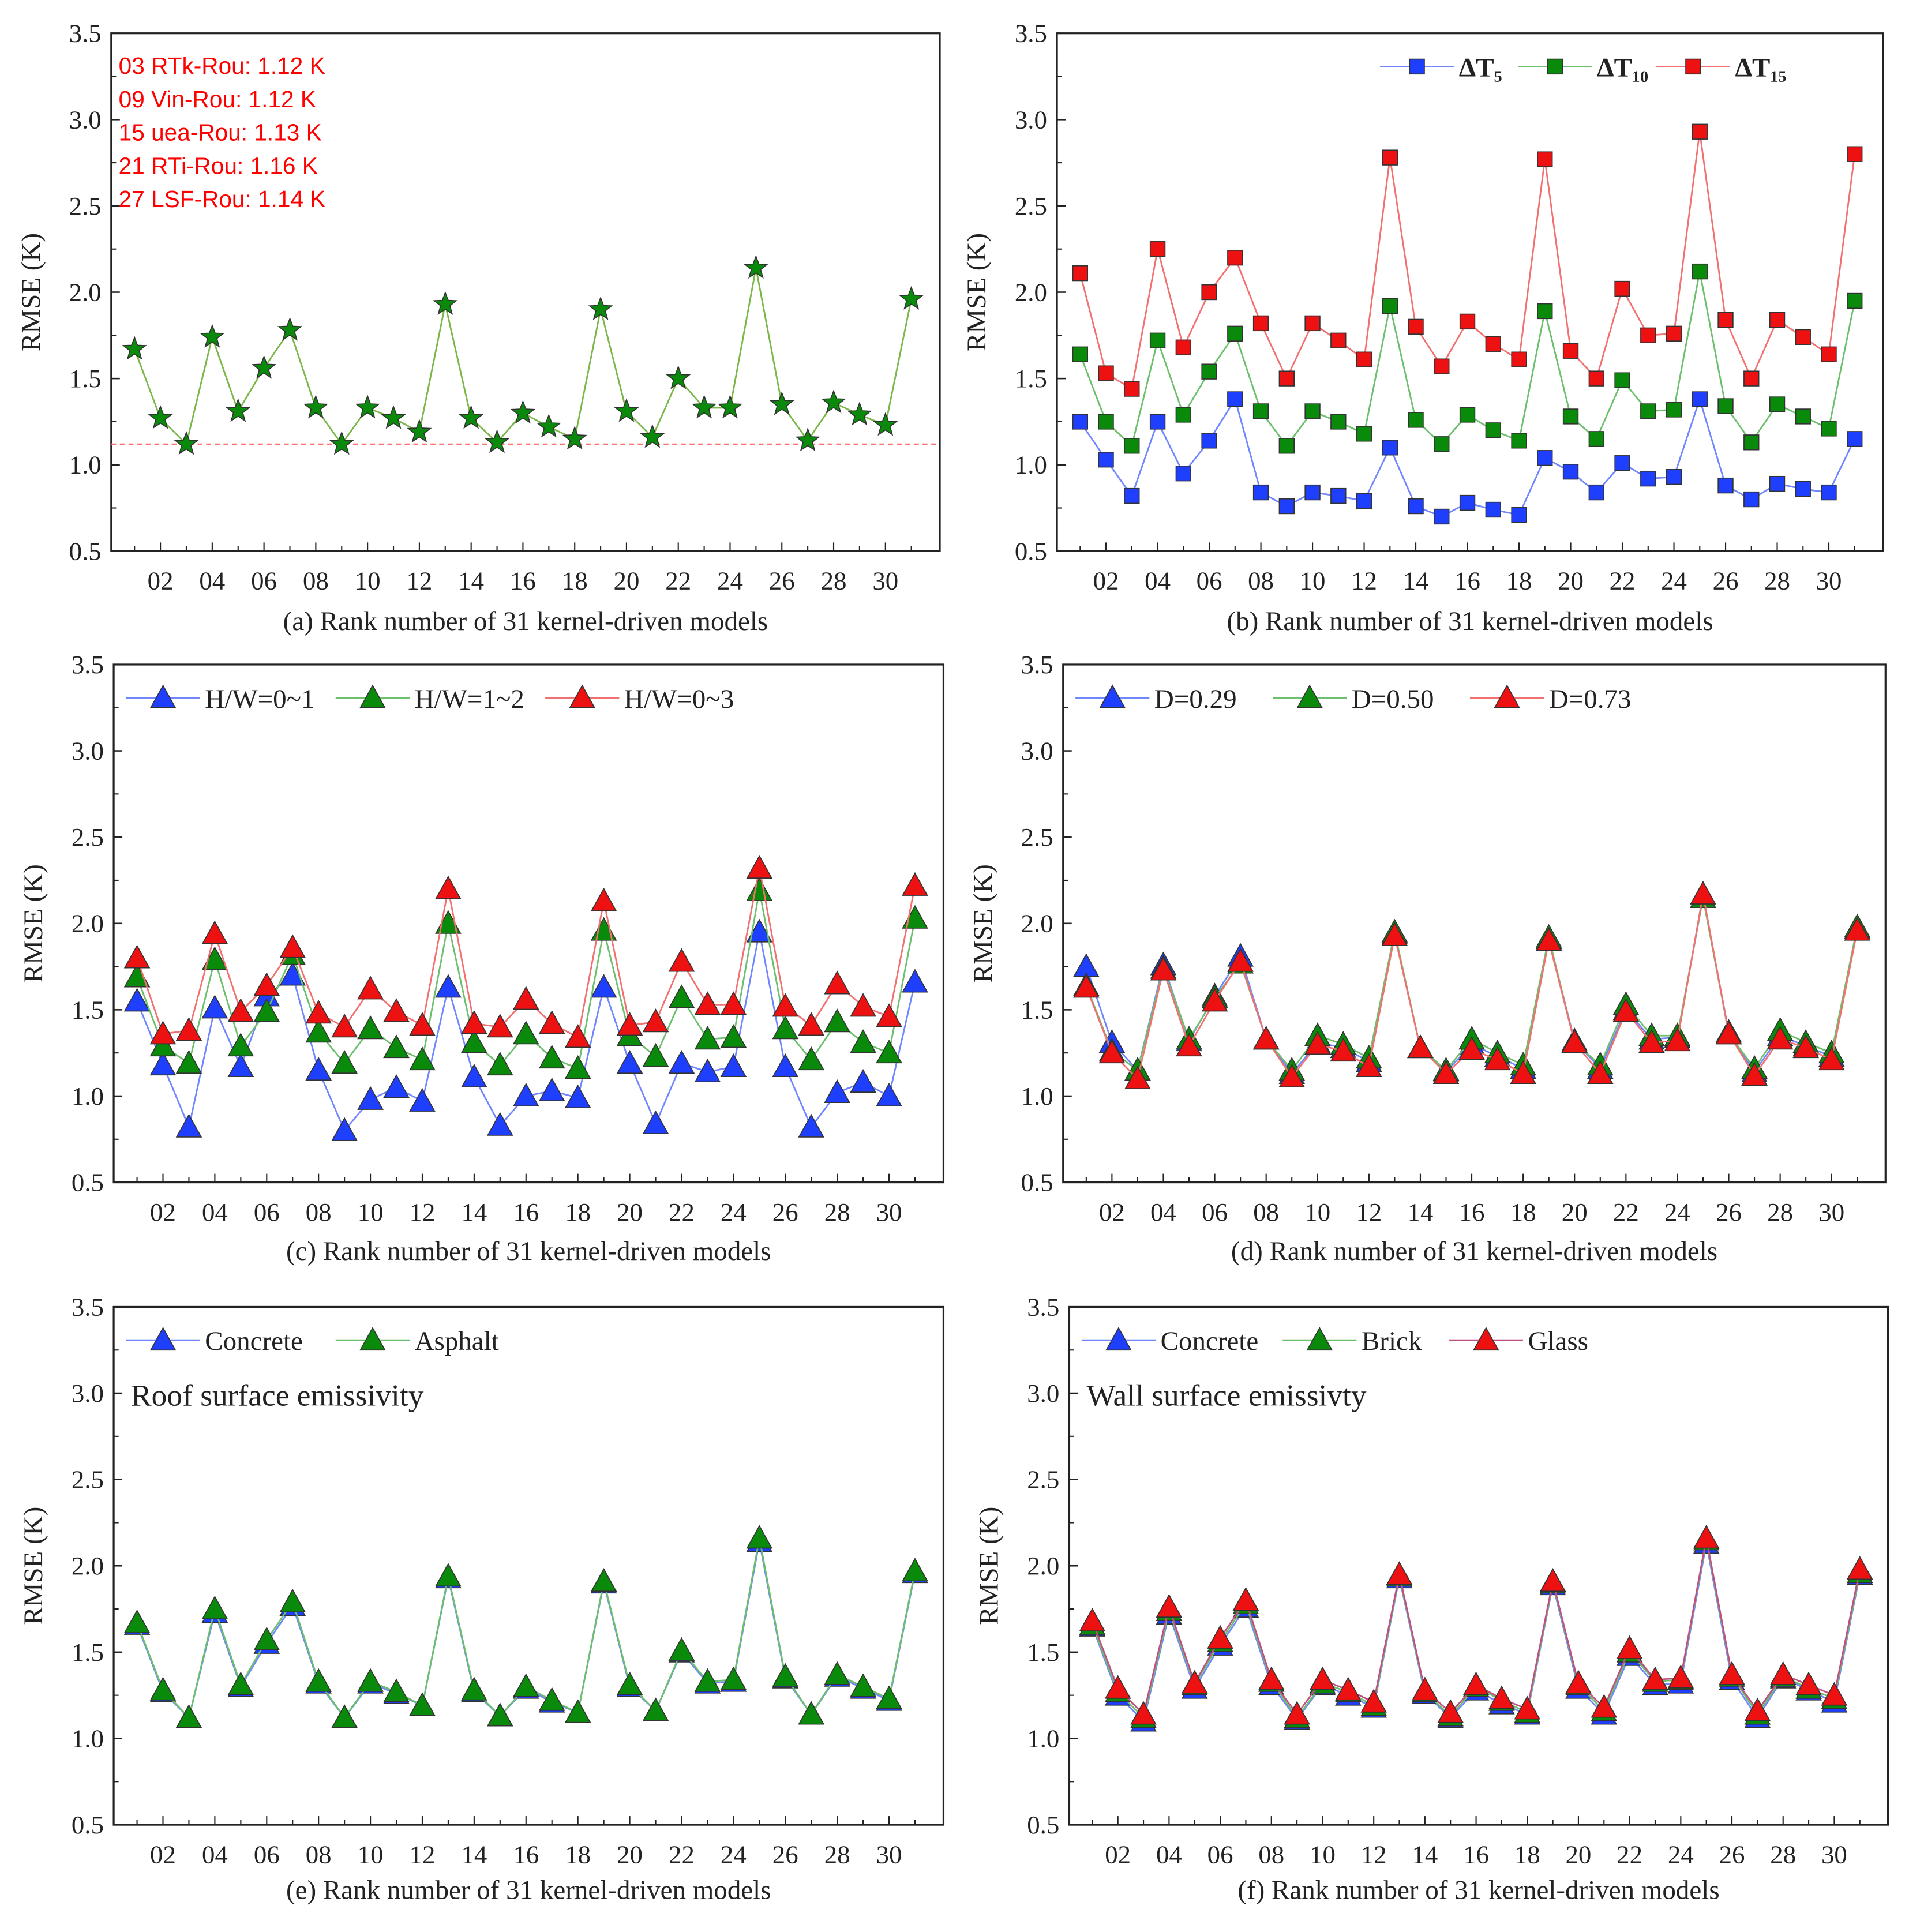 Image resolution: width=1924 pixels, height=1932 pixels. I want to click on x-tick-label: 06, so click(1220, 1855).